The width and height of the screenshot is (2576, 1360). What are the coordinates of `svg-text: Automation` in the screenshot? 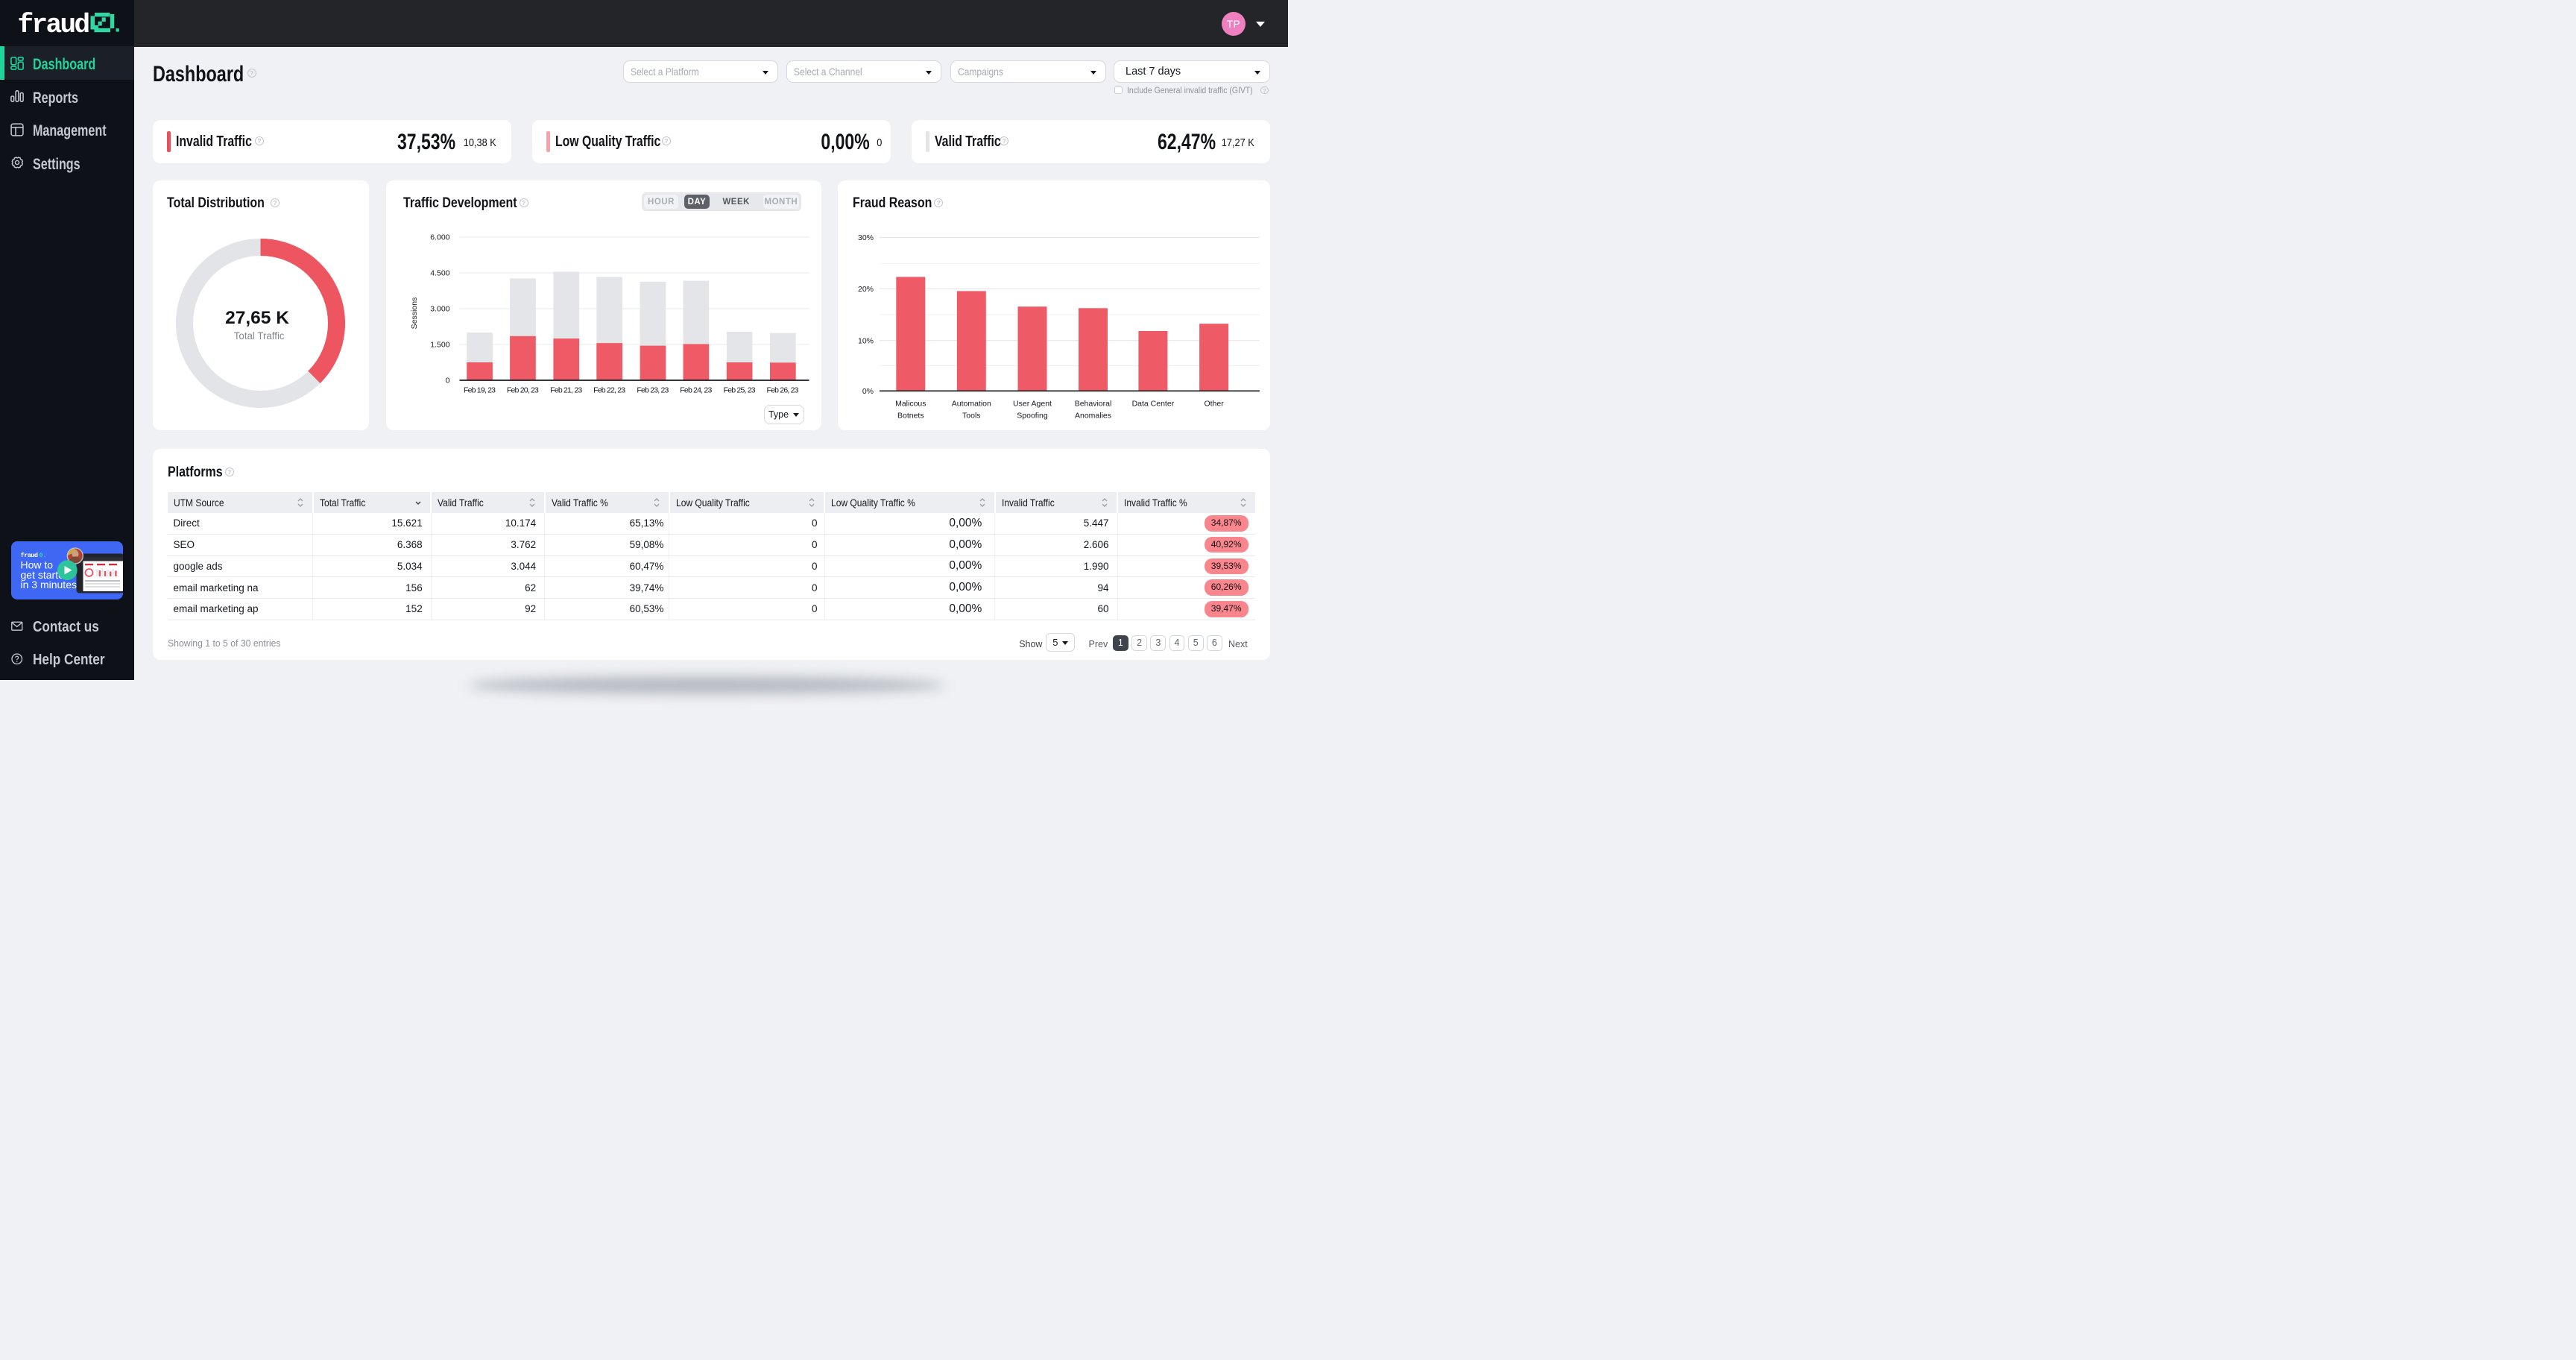 It's located at (971, 404).